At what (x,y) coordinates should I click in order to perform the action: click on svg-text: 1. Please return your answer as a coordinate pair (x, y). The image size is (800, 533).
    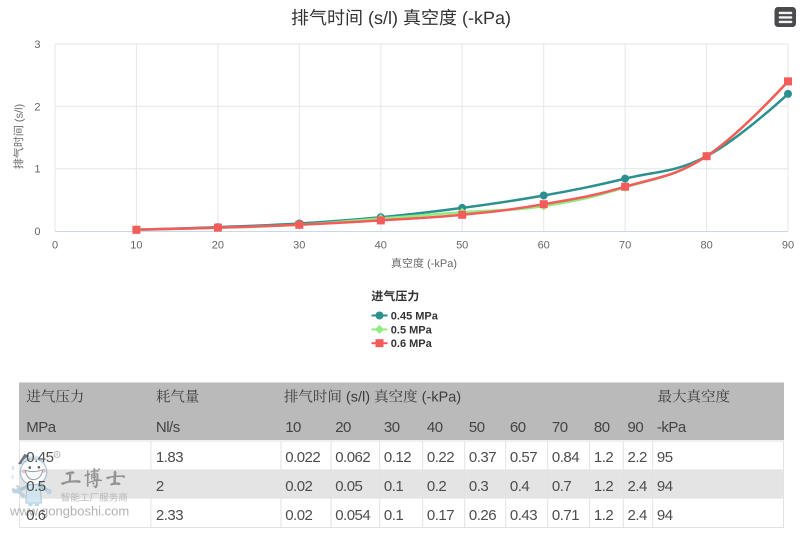
    Looking at the image, I should click on (37, 170).